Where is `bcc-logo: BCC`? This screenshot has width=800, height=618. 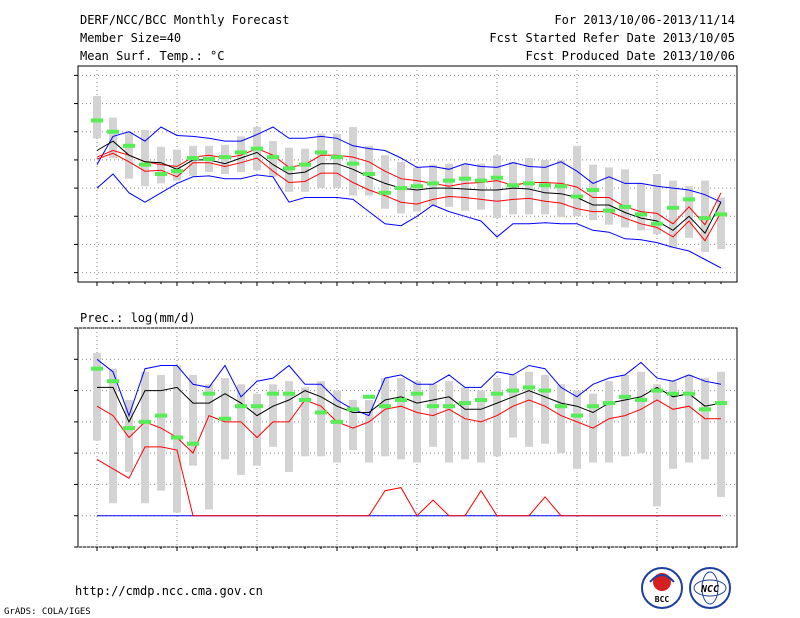 bcc-logo: BCC is located at coordinates (662, 588).